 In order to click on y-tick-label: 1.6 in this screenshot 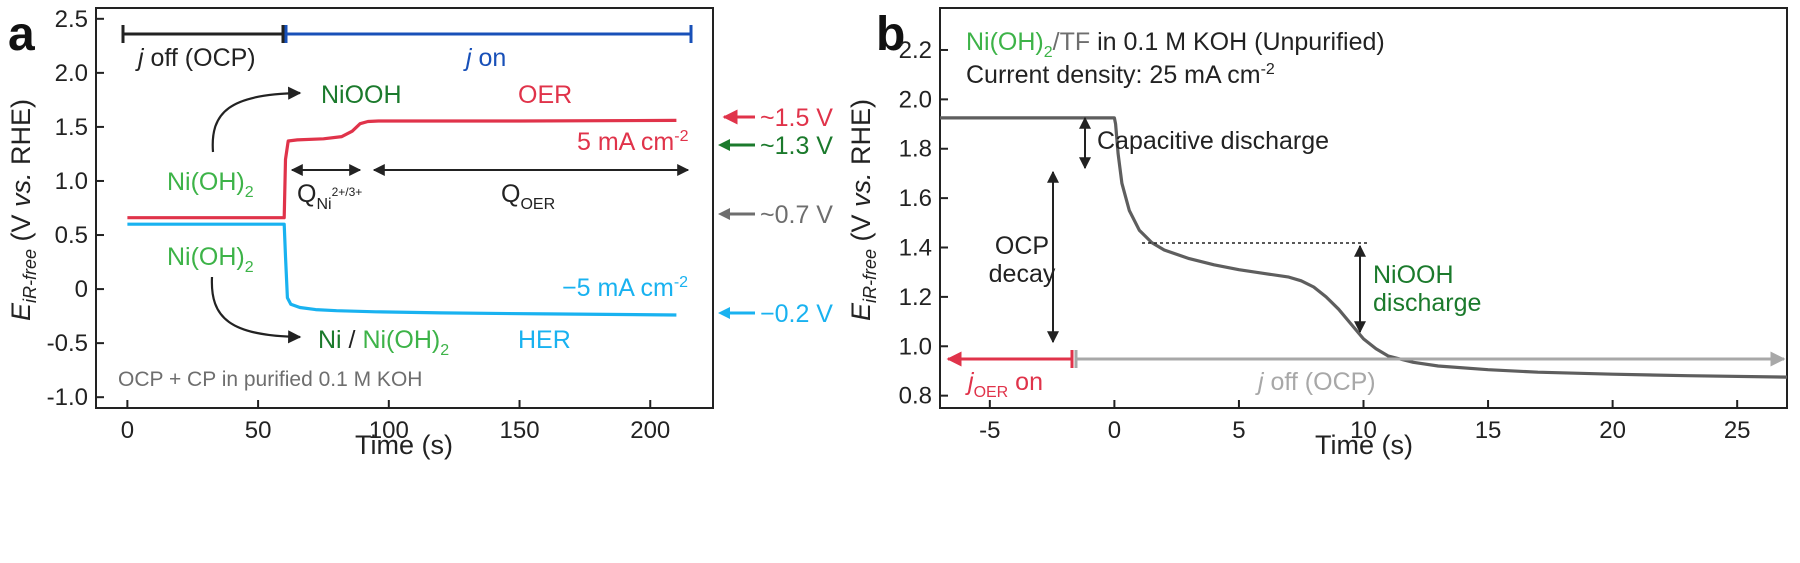, I will do `click(915, 198)`.